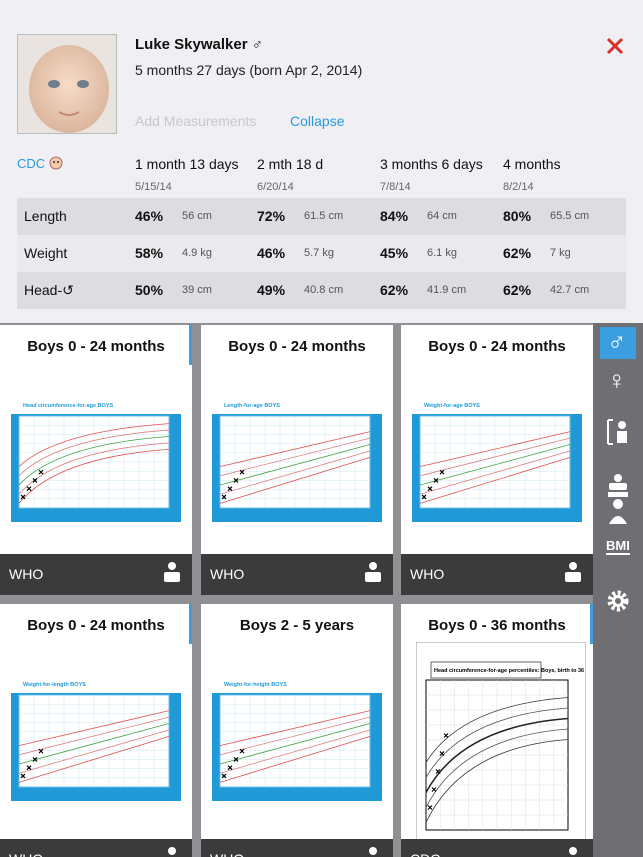 Image resolution: width=643 pixels, height=857 pixels. I want to click on column-age: 4 months, so click(532, 164).